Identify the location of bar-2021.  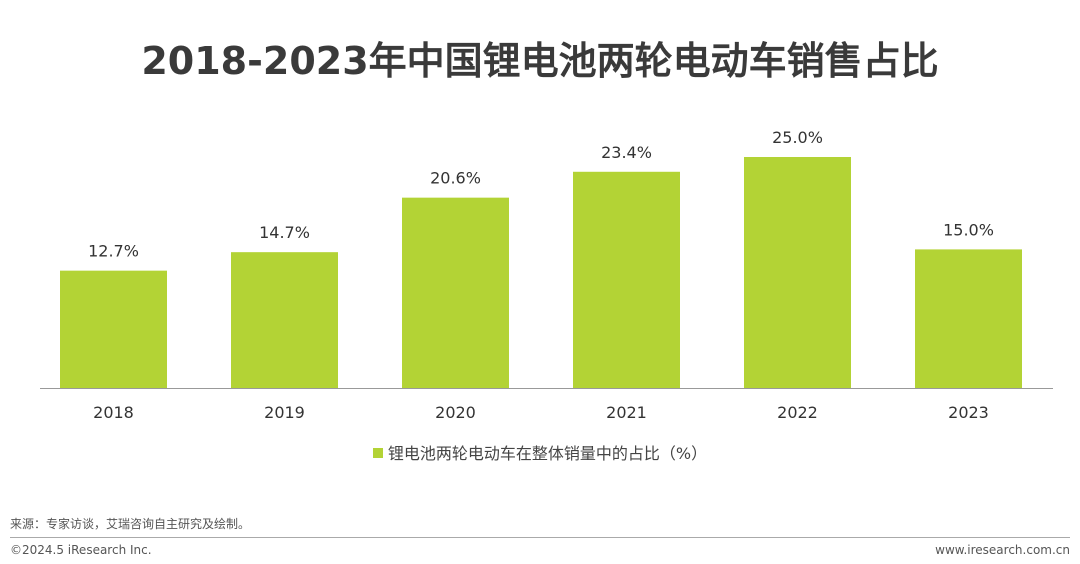
(626, 279).